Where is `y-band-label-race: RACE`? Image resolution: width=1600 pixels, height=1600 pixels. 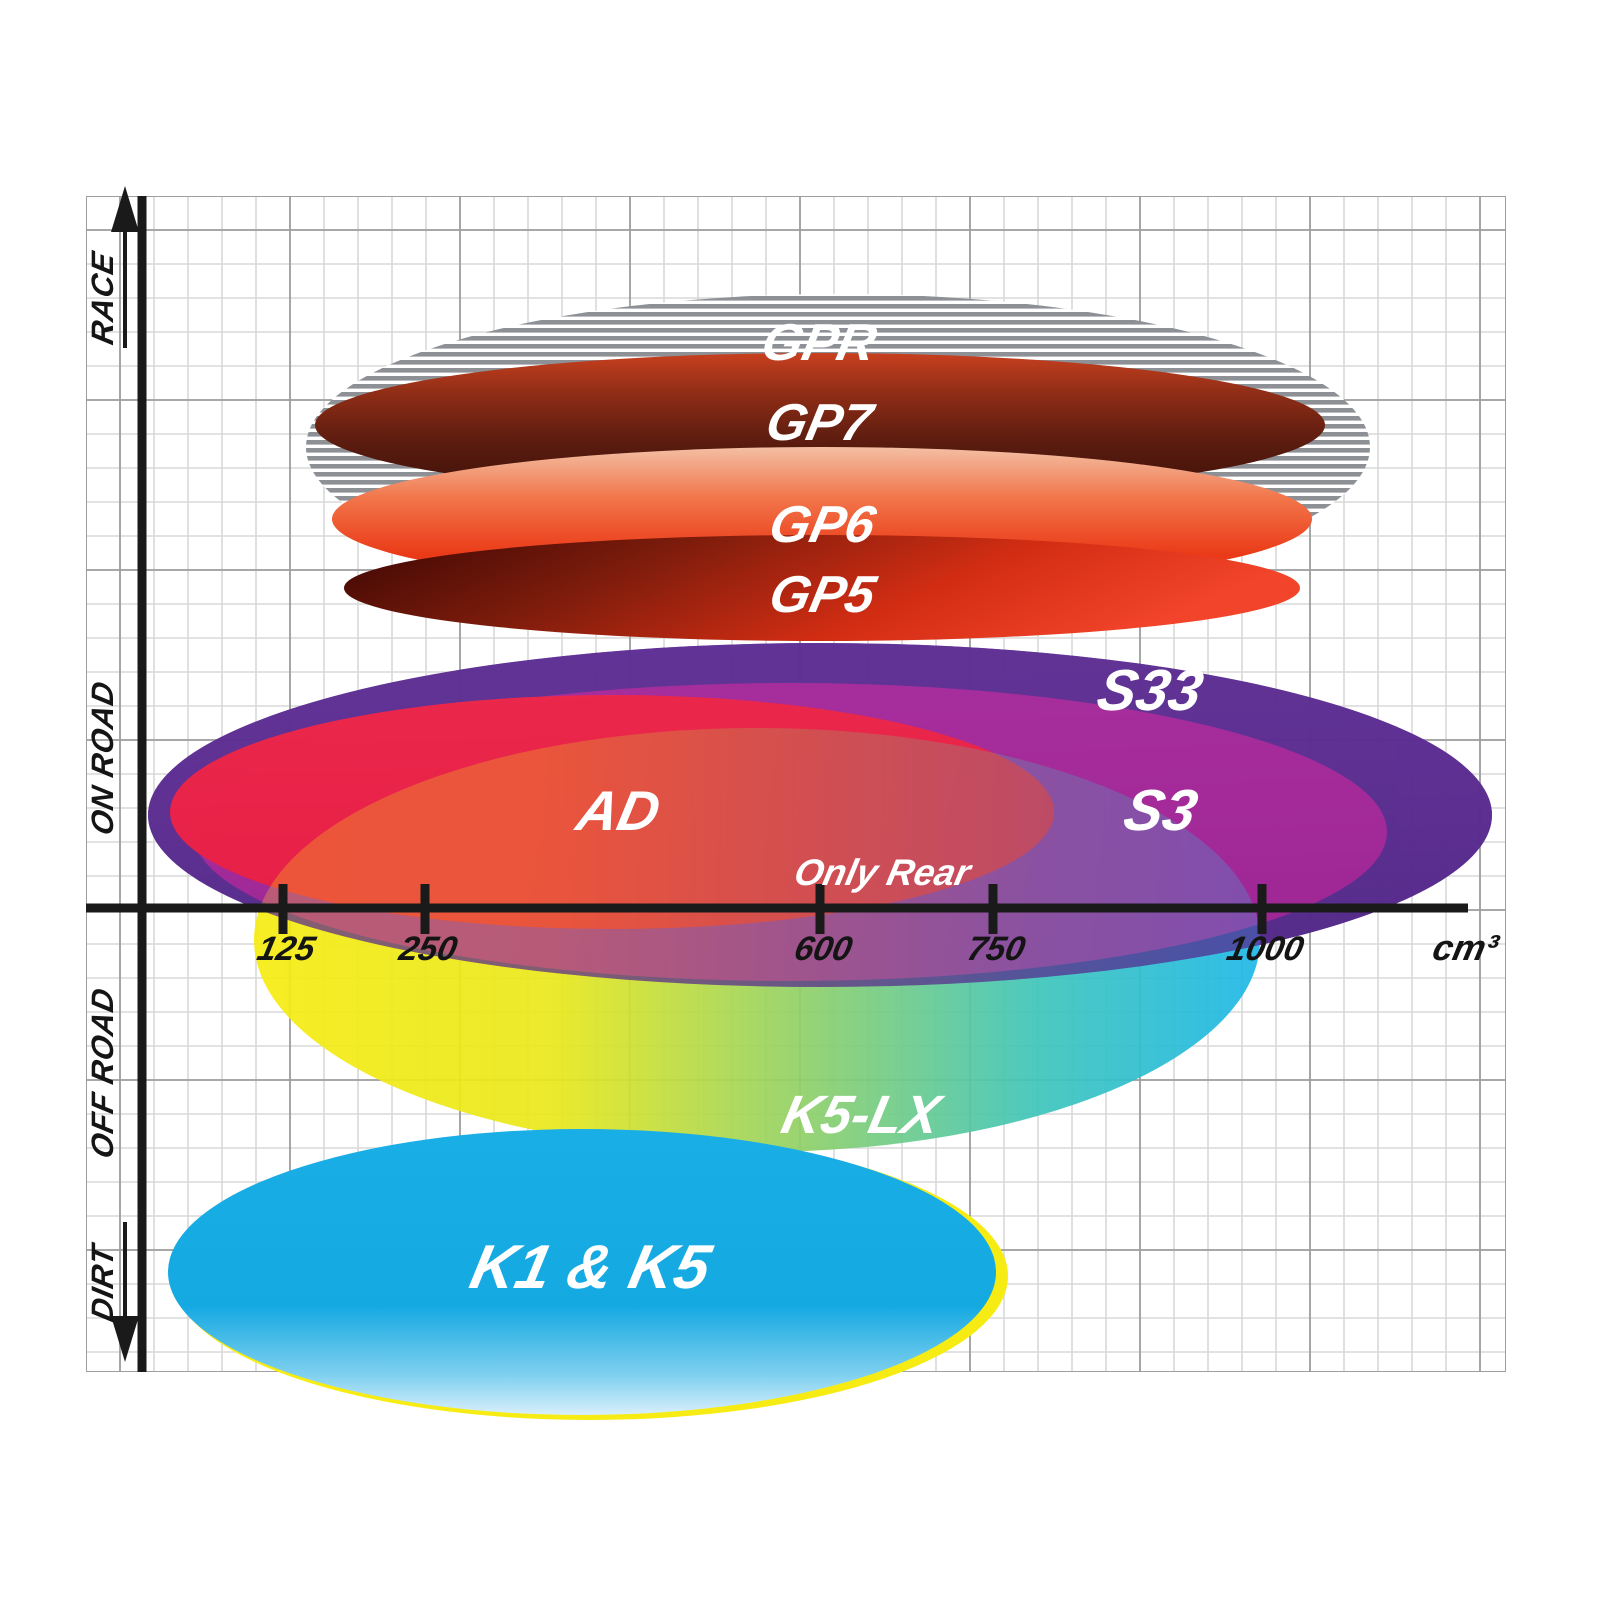
y-band-label-race: RACE is located at coordinates (102, 297).